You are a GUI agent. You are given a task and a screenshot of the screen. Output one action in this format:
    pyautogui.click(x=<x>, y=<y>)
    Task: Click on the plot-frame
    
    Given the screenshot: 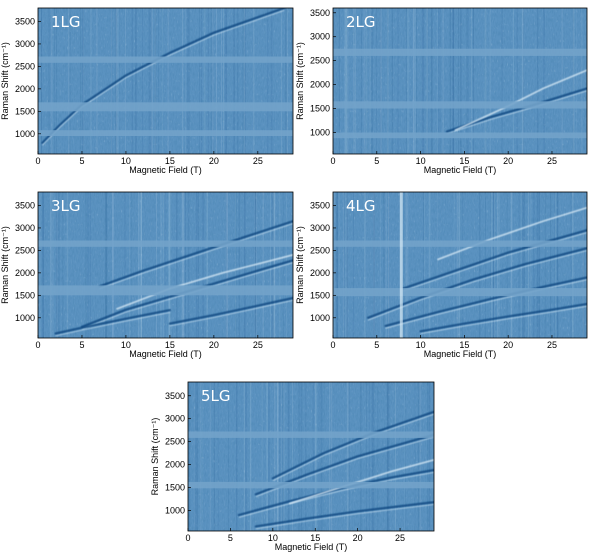 What is the action you would take?
    pyautogui.click(x=460, y=81)
    